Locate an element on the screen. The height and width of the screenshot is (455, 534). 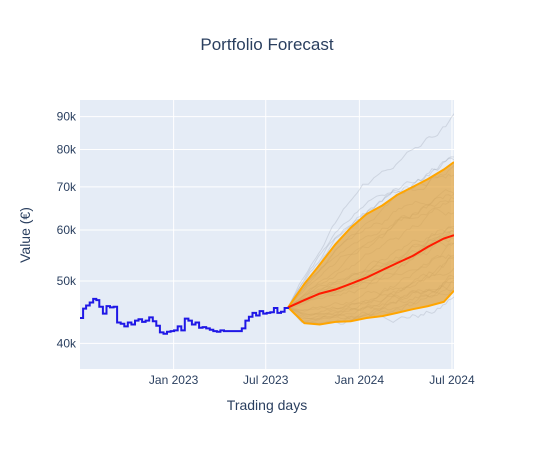
upper-band-line is located at coordinates (370, 234).